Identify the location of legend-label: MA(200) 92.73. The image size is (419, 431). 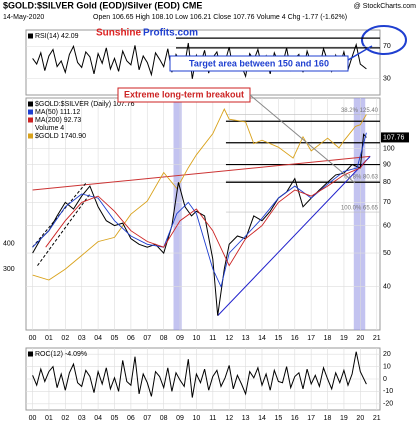
(58, 120).